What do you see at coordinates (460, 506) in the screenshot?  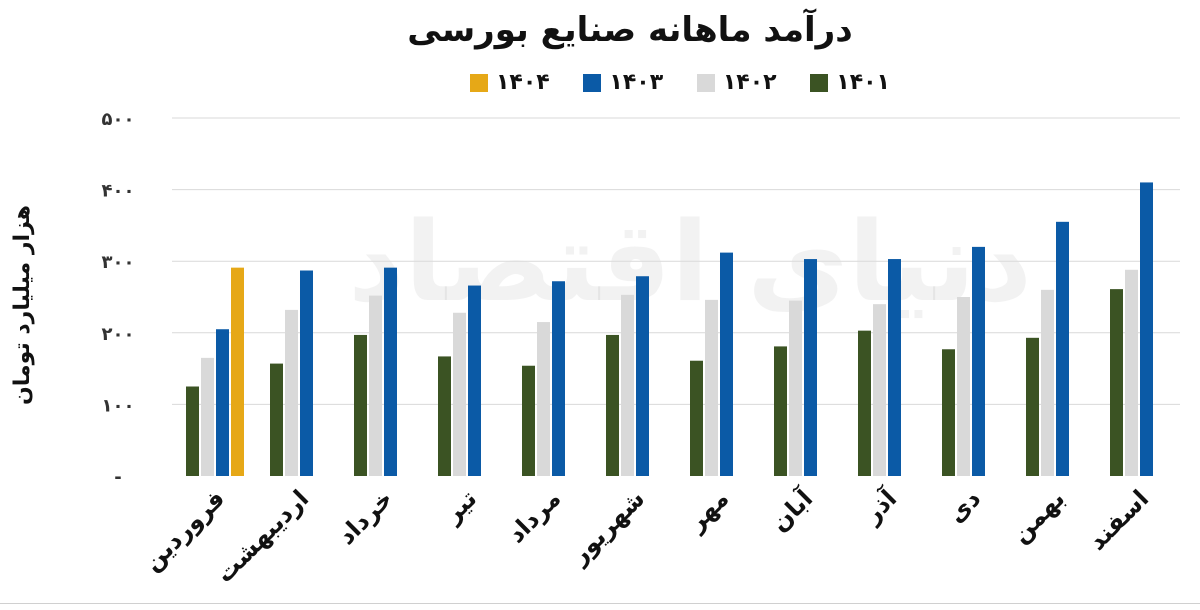 I see `x-tick-label: تیر` at bounding box center [460, 506].